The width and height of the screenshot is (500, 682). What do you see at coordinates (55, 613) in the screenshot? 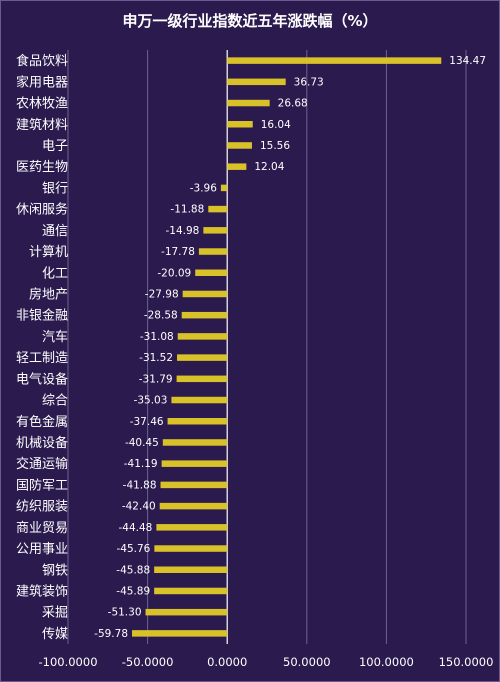
I see `category-label: 采掘` at bounding box center [55, 613].